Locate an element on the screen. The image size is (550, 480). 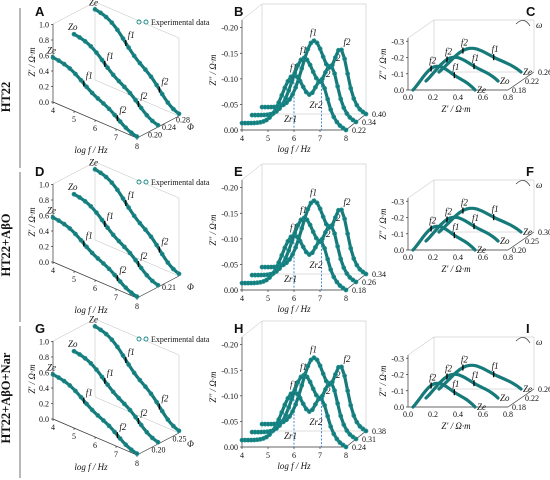
x-tick-label: 4 is located at coordinates (242, 298).